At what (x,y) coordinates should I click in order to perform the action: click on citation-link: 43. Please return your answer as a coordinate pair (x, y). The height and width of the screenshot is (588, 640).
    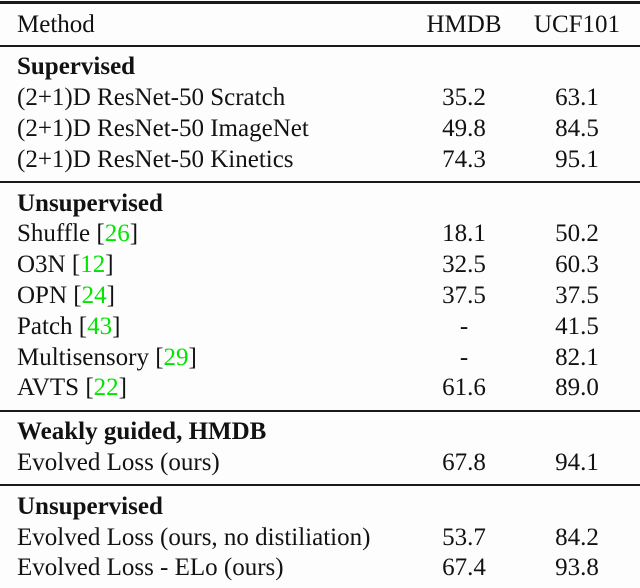
    Looking at the image, I should click on (100, 326).